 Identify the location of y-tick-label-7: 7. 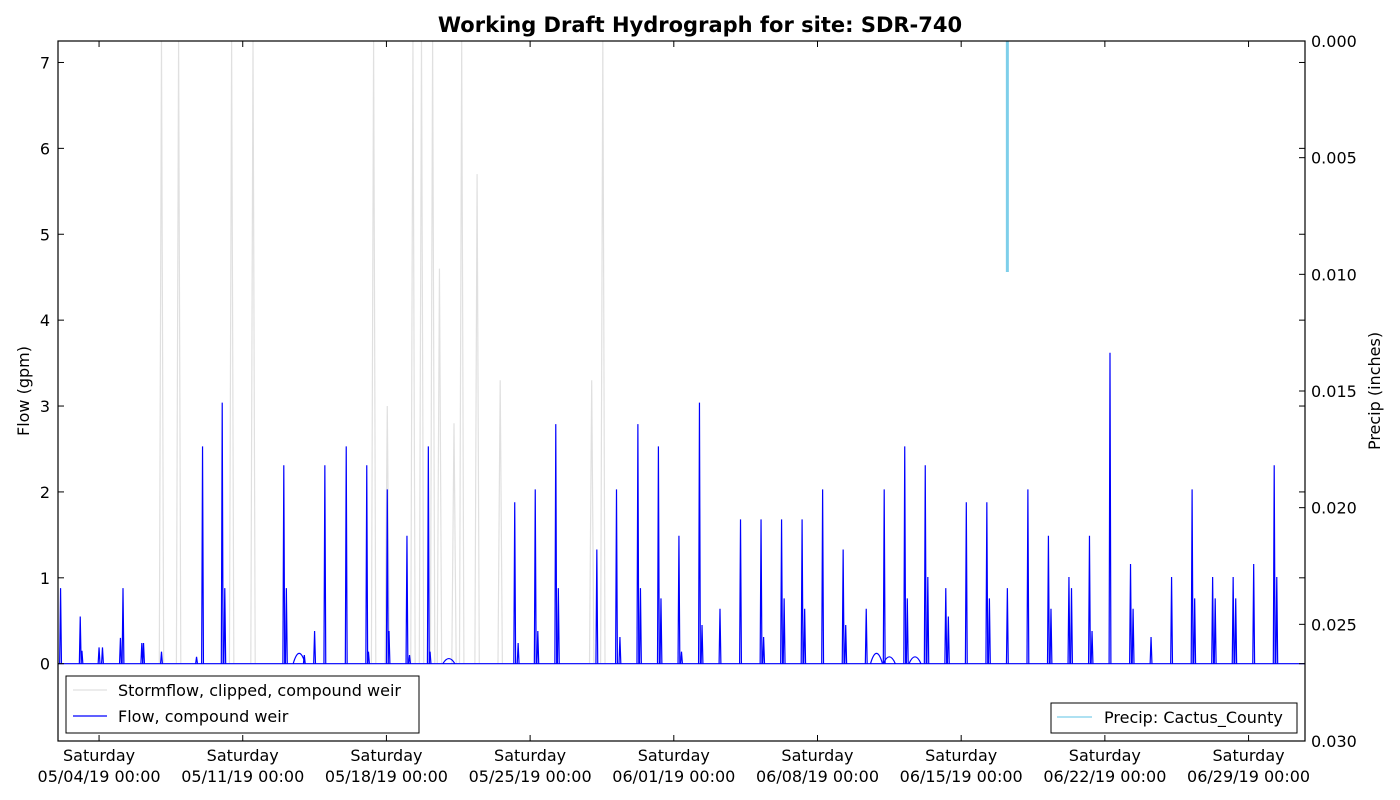
(45, 62).